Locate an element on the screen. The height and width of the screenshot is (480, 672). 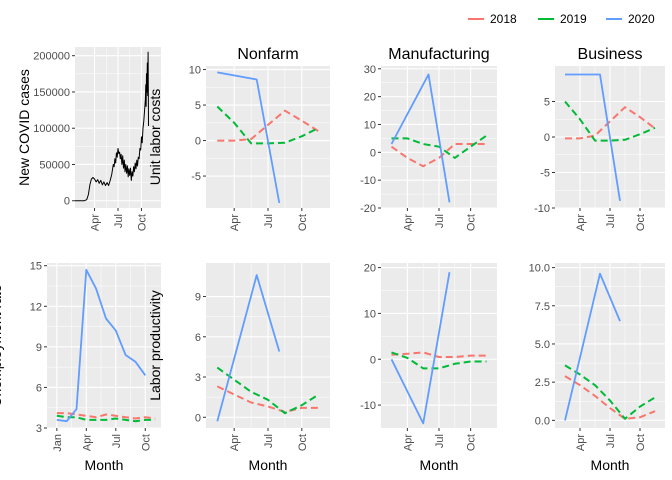
legend-item-2020: 2020 is located at coordinates (630, 19).